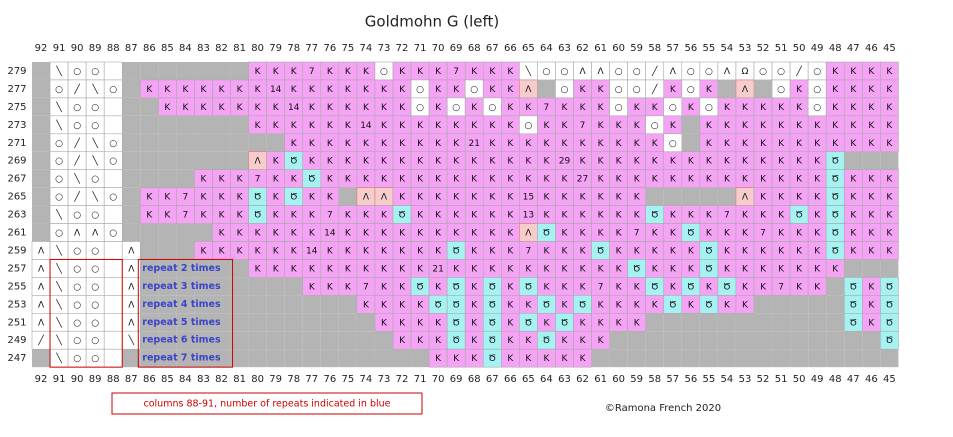 The width and height of the screenshot is (953, 437). What do you see at coordinates (293, 379) in the screenshot?
I see `column-number: 78` at bounding box center [293, 379].